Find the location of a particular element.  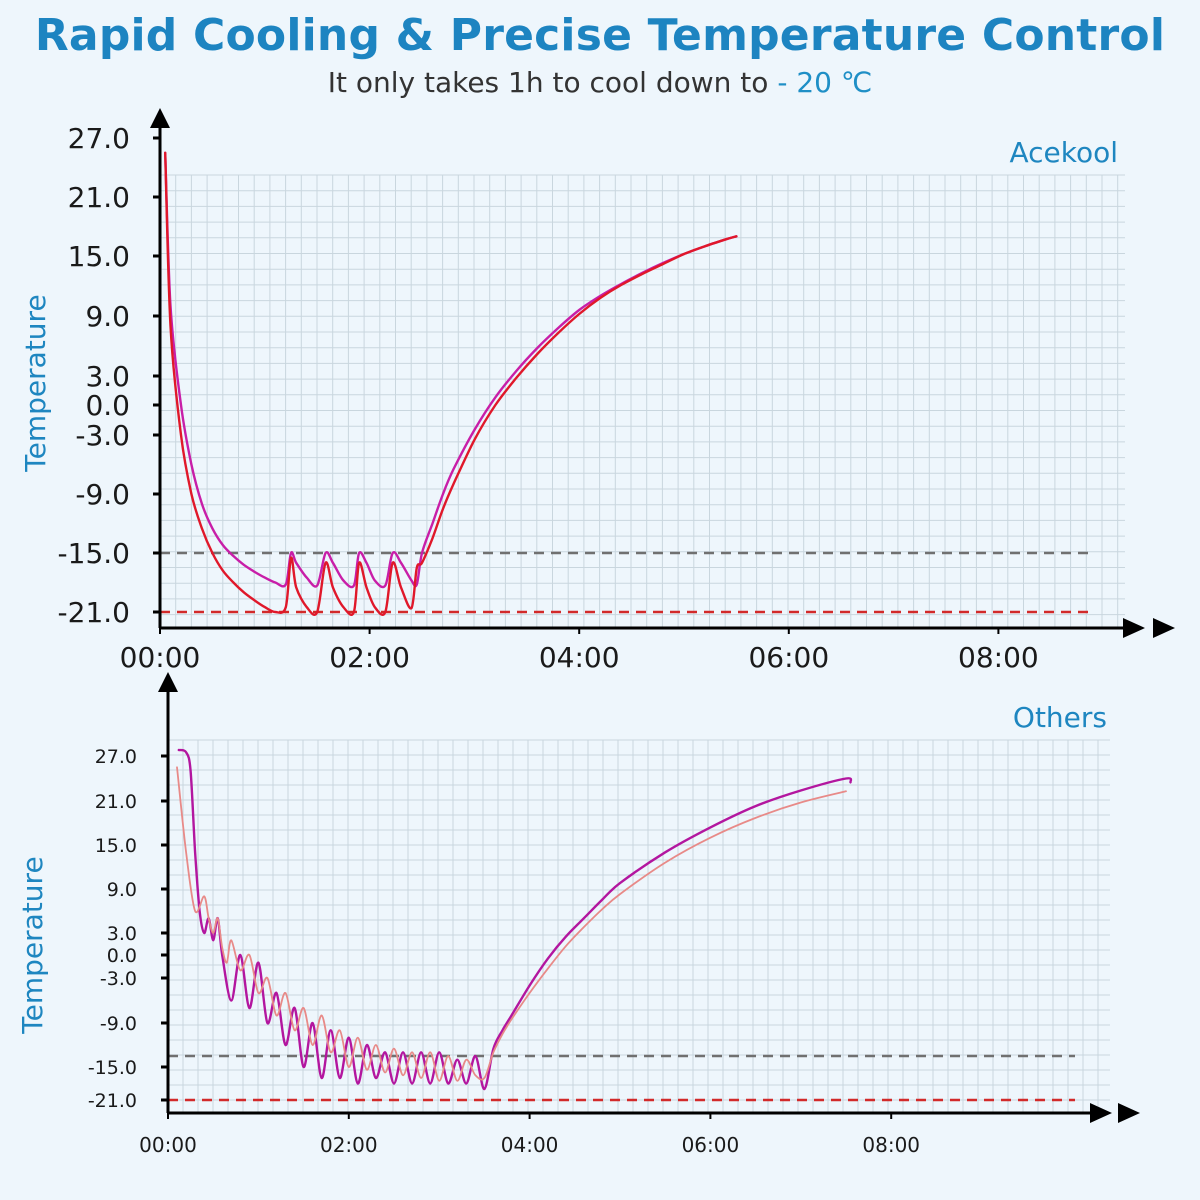

page-subtitle: It only takes 1h to cool down to - 20 ℃ is located at coordinates (600, 82).